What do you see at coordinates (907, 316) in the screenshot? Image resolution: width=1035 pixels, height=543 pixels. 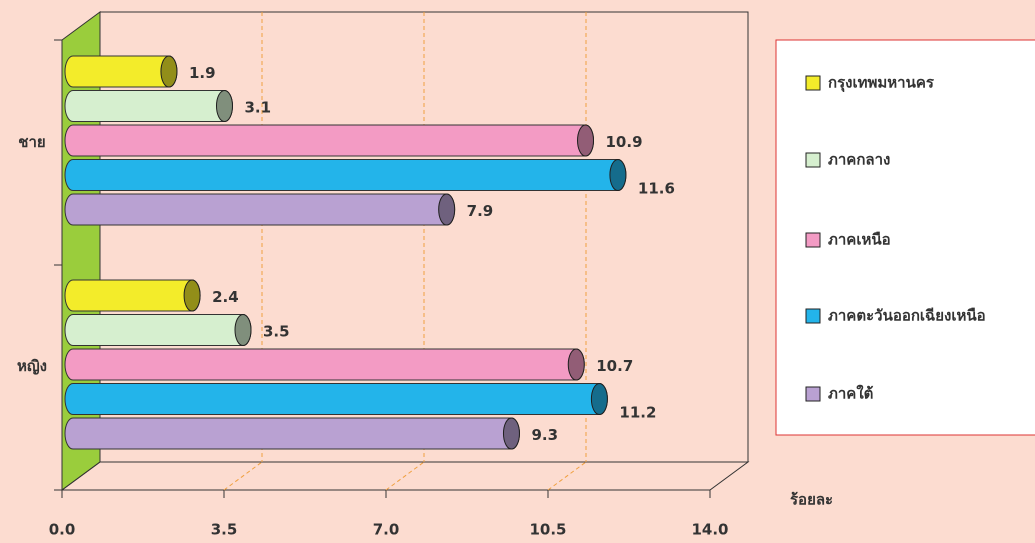 I see `legend-label: ภาคตะวันออกเฉียงเหนือ` at bounding box center [907, 316].